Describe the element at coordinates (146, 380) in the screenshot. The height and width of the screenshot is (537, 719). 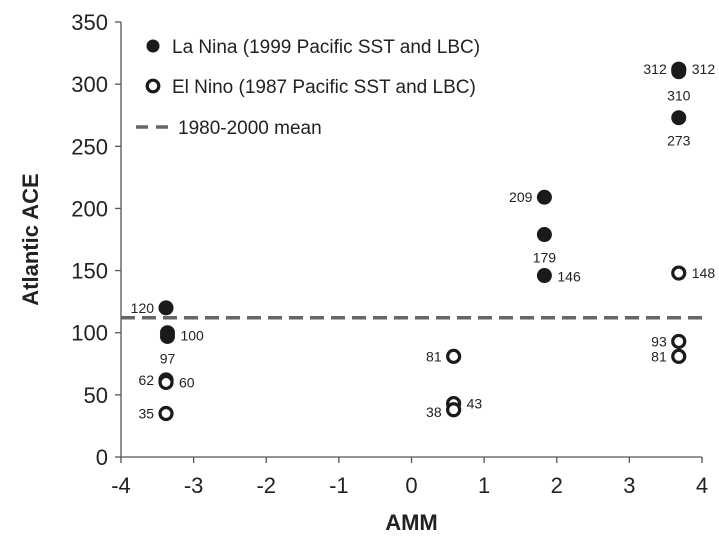
I see `el-nino-point-label: 62` at that location.